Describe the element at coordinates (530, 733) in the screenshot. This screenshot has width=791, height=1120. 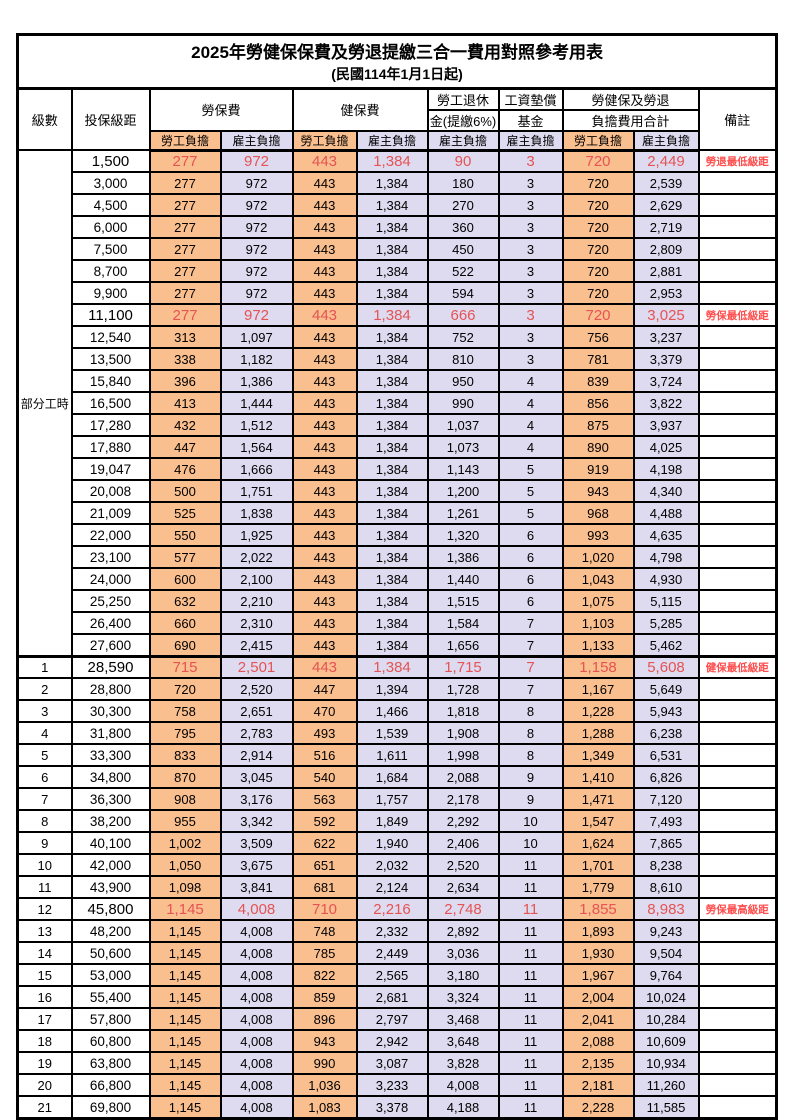
I see `wagefund-employer-cell: 8` at that location.